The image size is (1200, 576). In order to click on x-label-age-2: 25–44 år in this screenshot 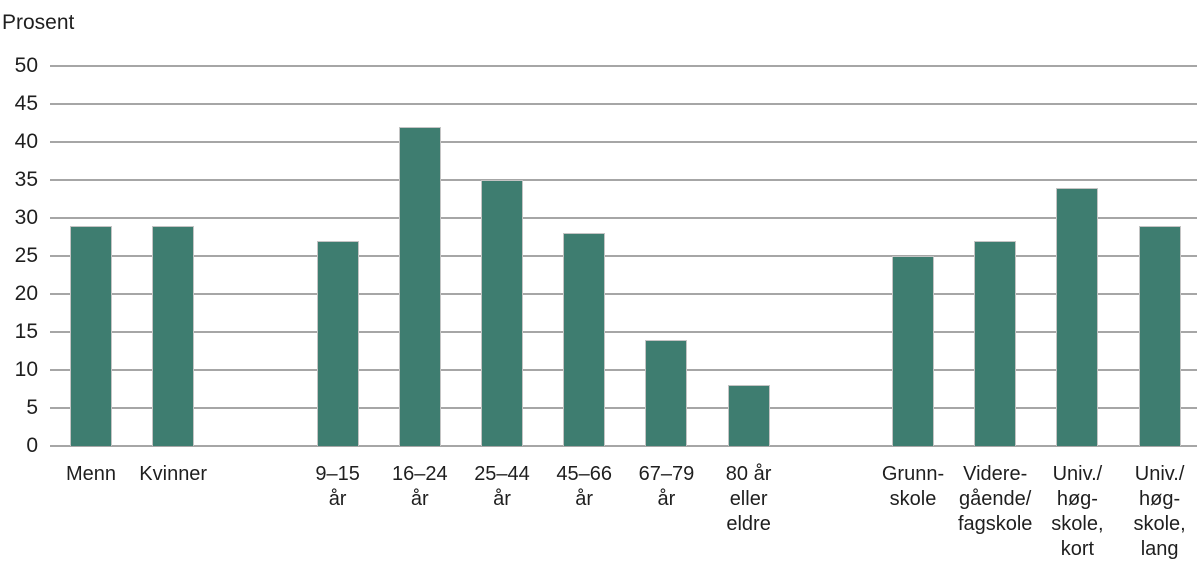, I will do `click(502, 486)`.